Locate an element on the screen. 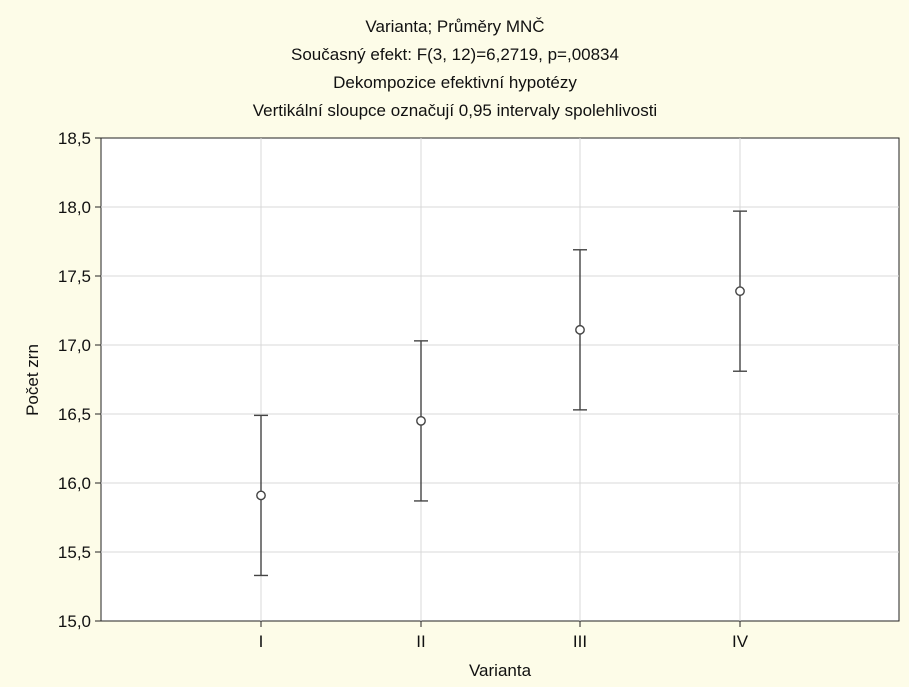 This screenshot has width=909, height=687. y-axis: 15,0 15,5 16,0 16,5 17,0 17,5 18,0 18,5 is located at coordinates (79, 380).